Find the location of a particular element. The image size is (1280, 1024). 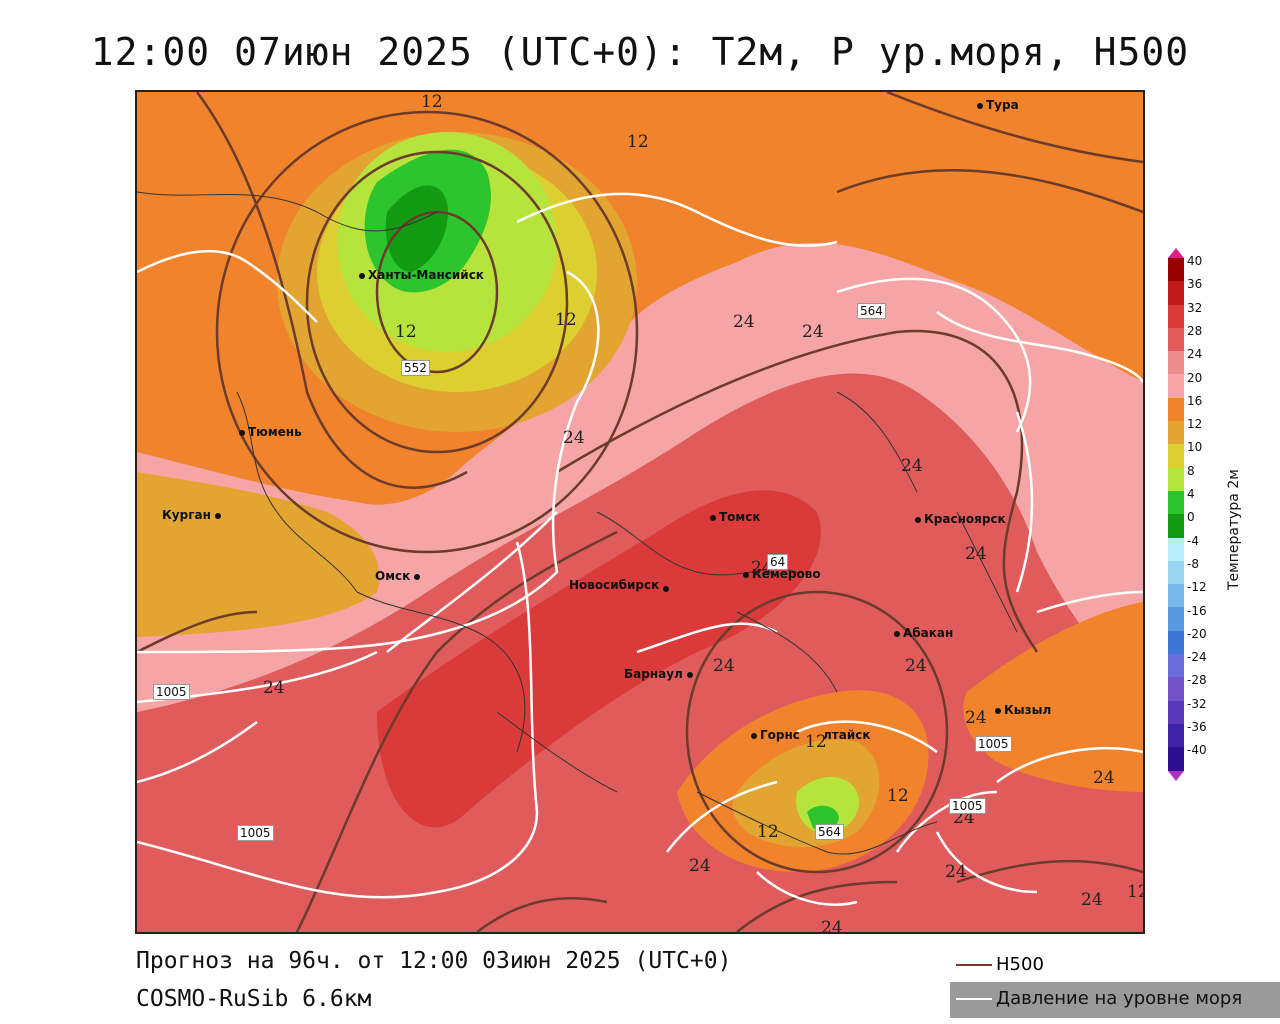

city-kyzyl: Кызыл is located at coordinates (1023, 710).